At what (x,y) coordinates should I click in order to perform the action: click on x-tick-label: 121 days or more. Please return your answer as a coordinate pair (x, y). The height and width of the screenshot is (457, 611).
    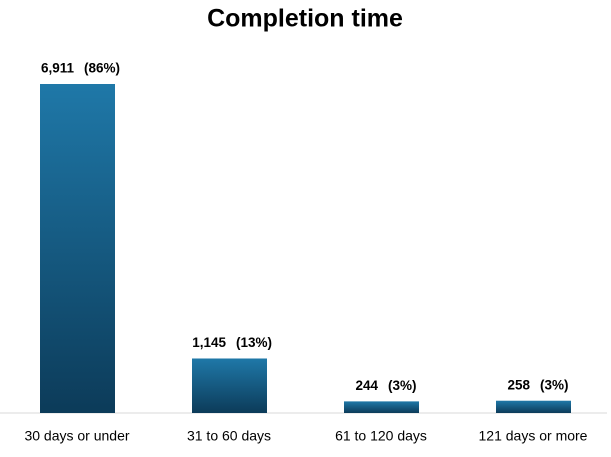
    Looking at the image, I should click on (533, 436).